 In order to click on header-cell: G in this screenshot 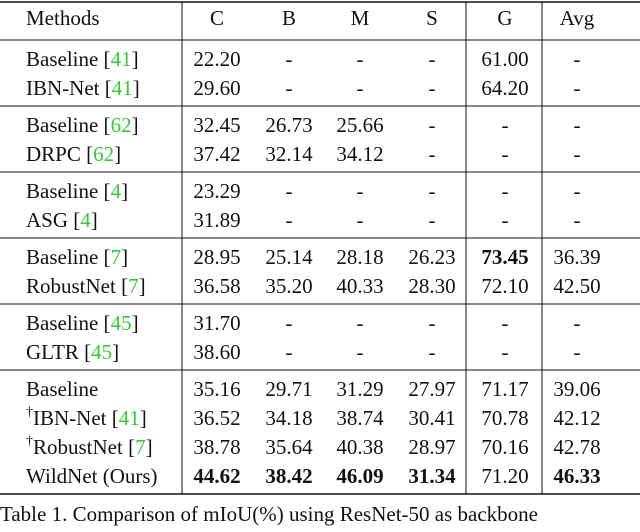, I will do `click(504, 18)`.